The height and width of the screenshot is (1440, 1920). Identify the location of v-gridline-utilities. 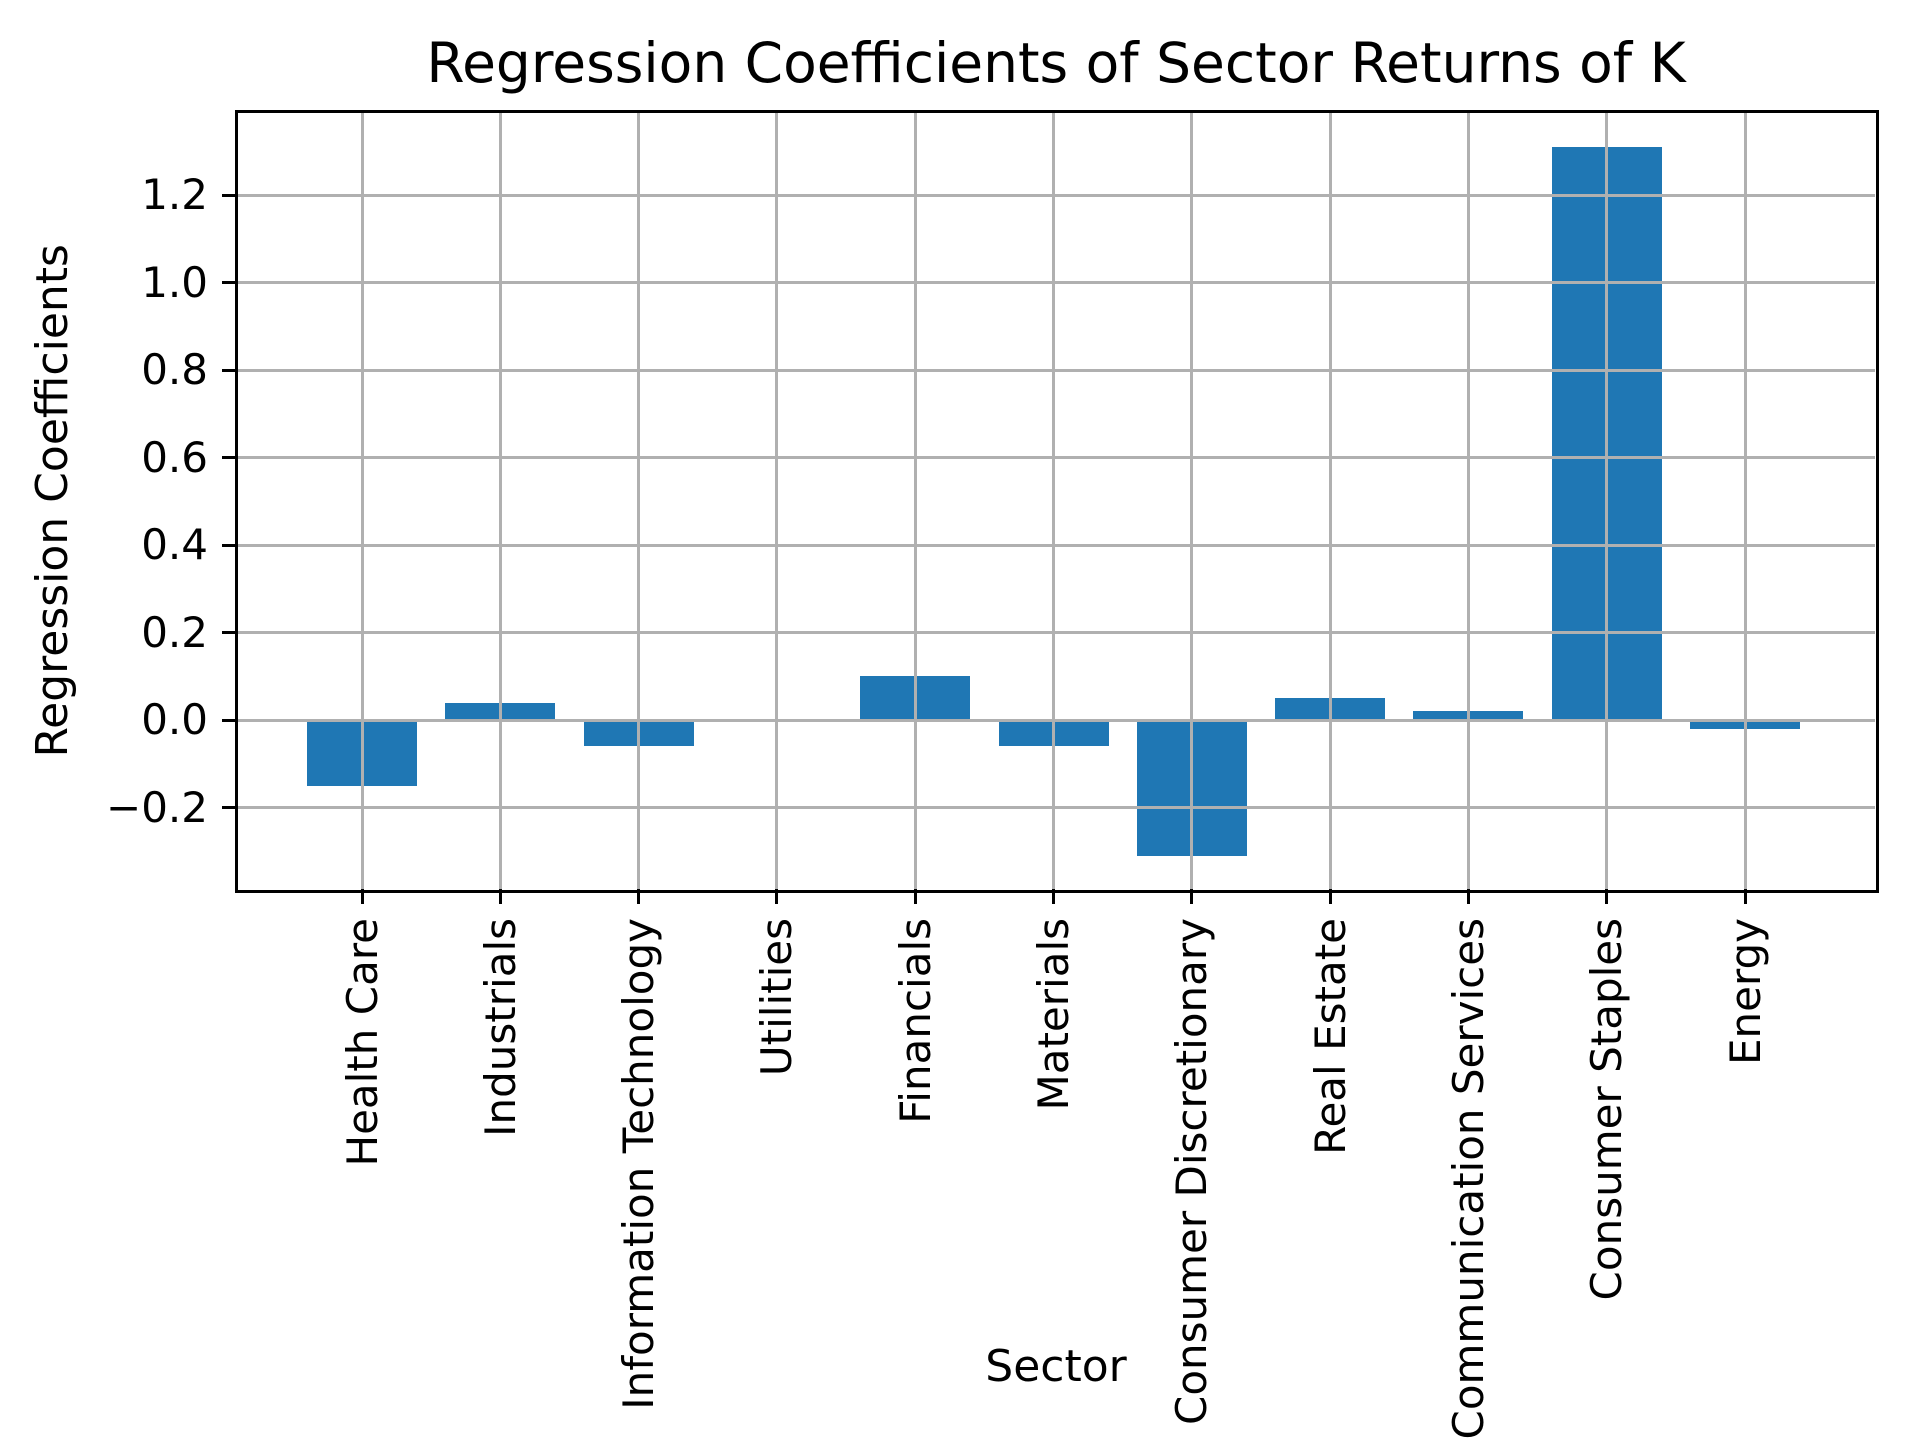
(777, 500).